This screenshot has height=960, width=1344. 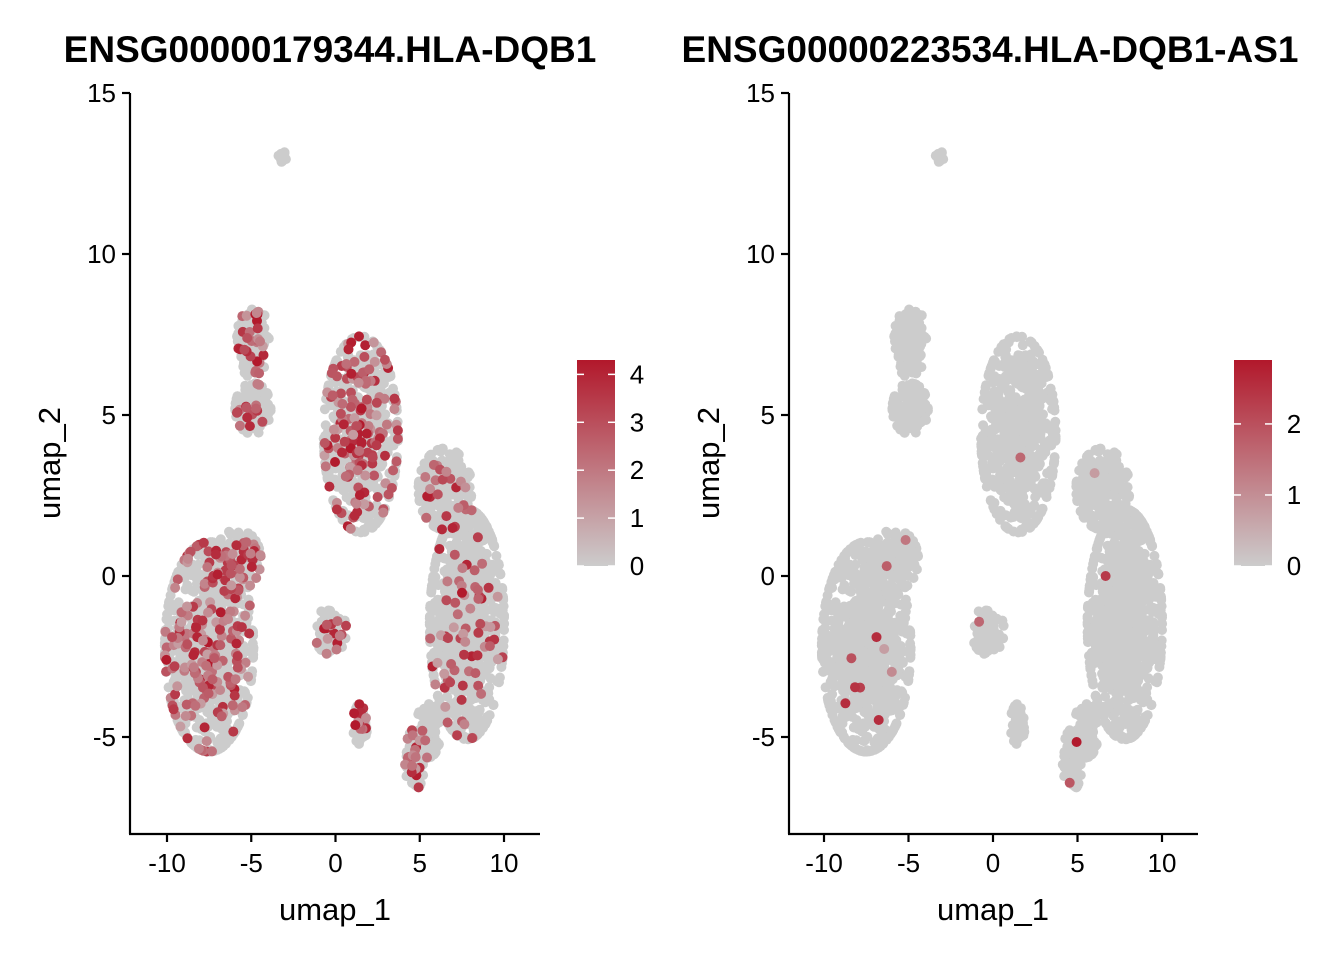 I want to click on x-axis-ticks: -10 -5 0 5 10, so click(x=333, y=856).